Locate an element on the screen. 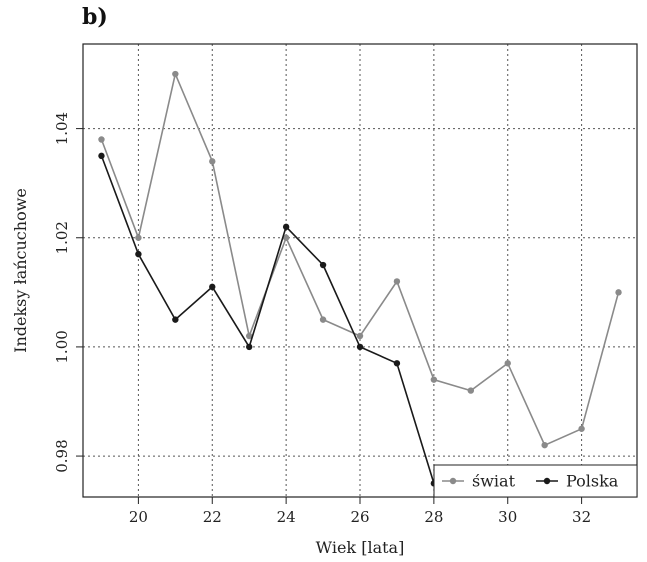 The height and width of the screenshot is (562, 647). legend-box is located at coordinates (535, 481).